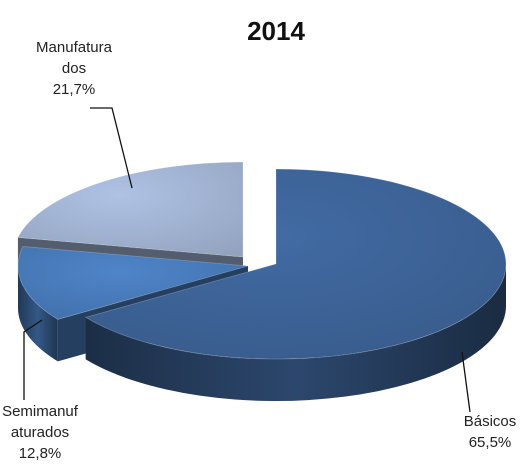  Describe the element at coordinates (40, 432) in the screenshot. I see `slice-label-name-1: aturados` at that location.